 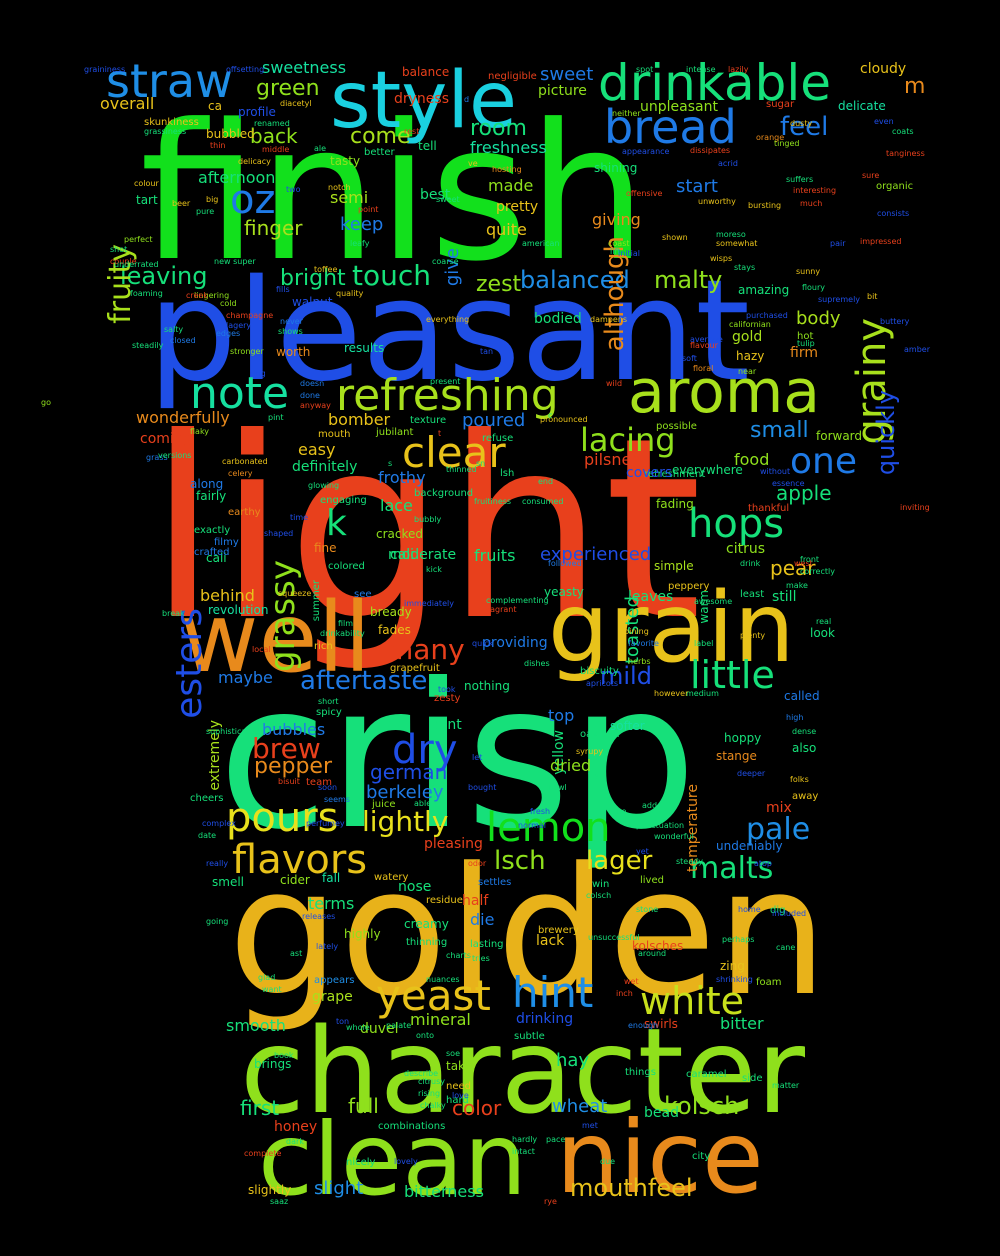 I want to click on word-somewhat: somewhat, so click(x=737, y=243).